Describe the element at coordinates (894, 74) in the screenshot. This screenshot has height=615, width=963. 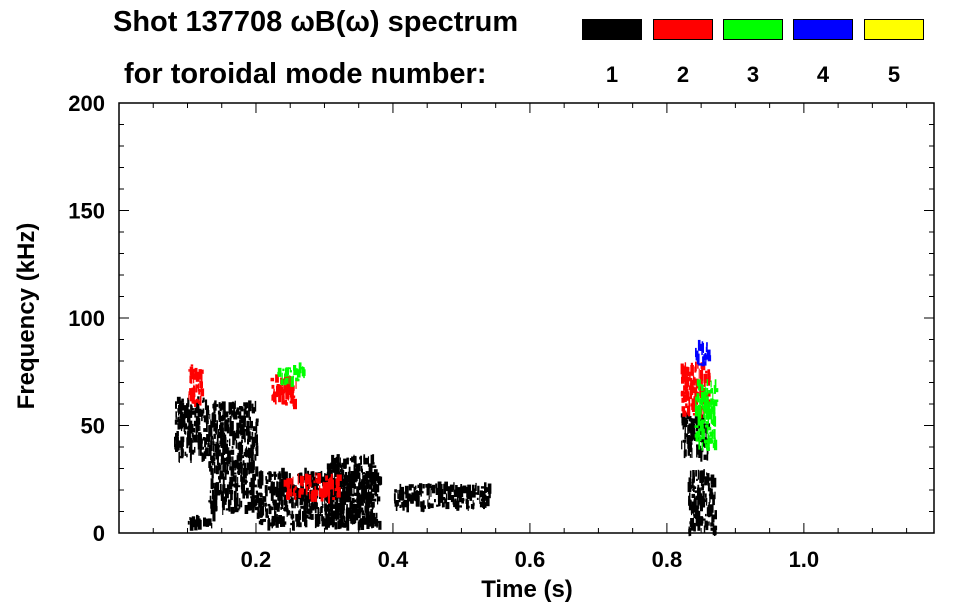
I see `legend-label-n5: 5` at that location.